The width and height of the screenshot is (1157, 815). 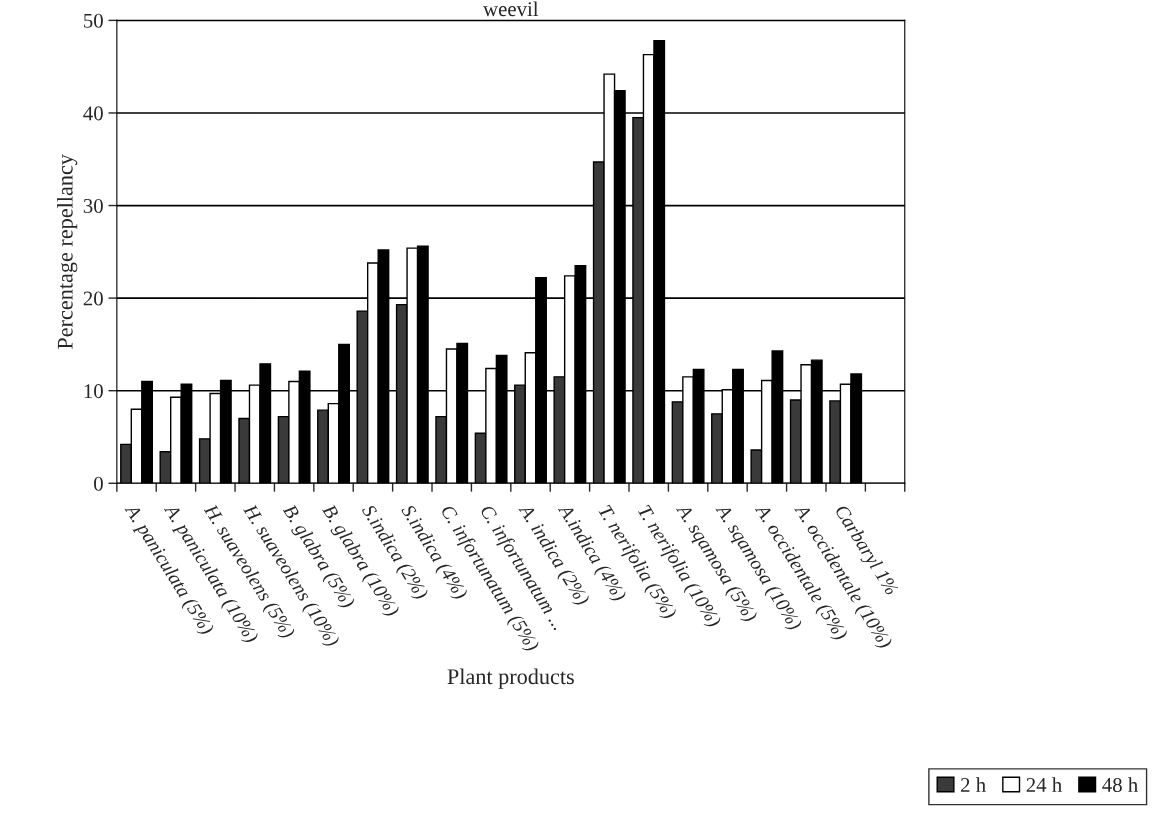 I want to click on y-tick-label: 10, so click(x=93, y=391).